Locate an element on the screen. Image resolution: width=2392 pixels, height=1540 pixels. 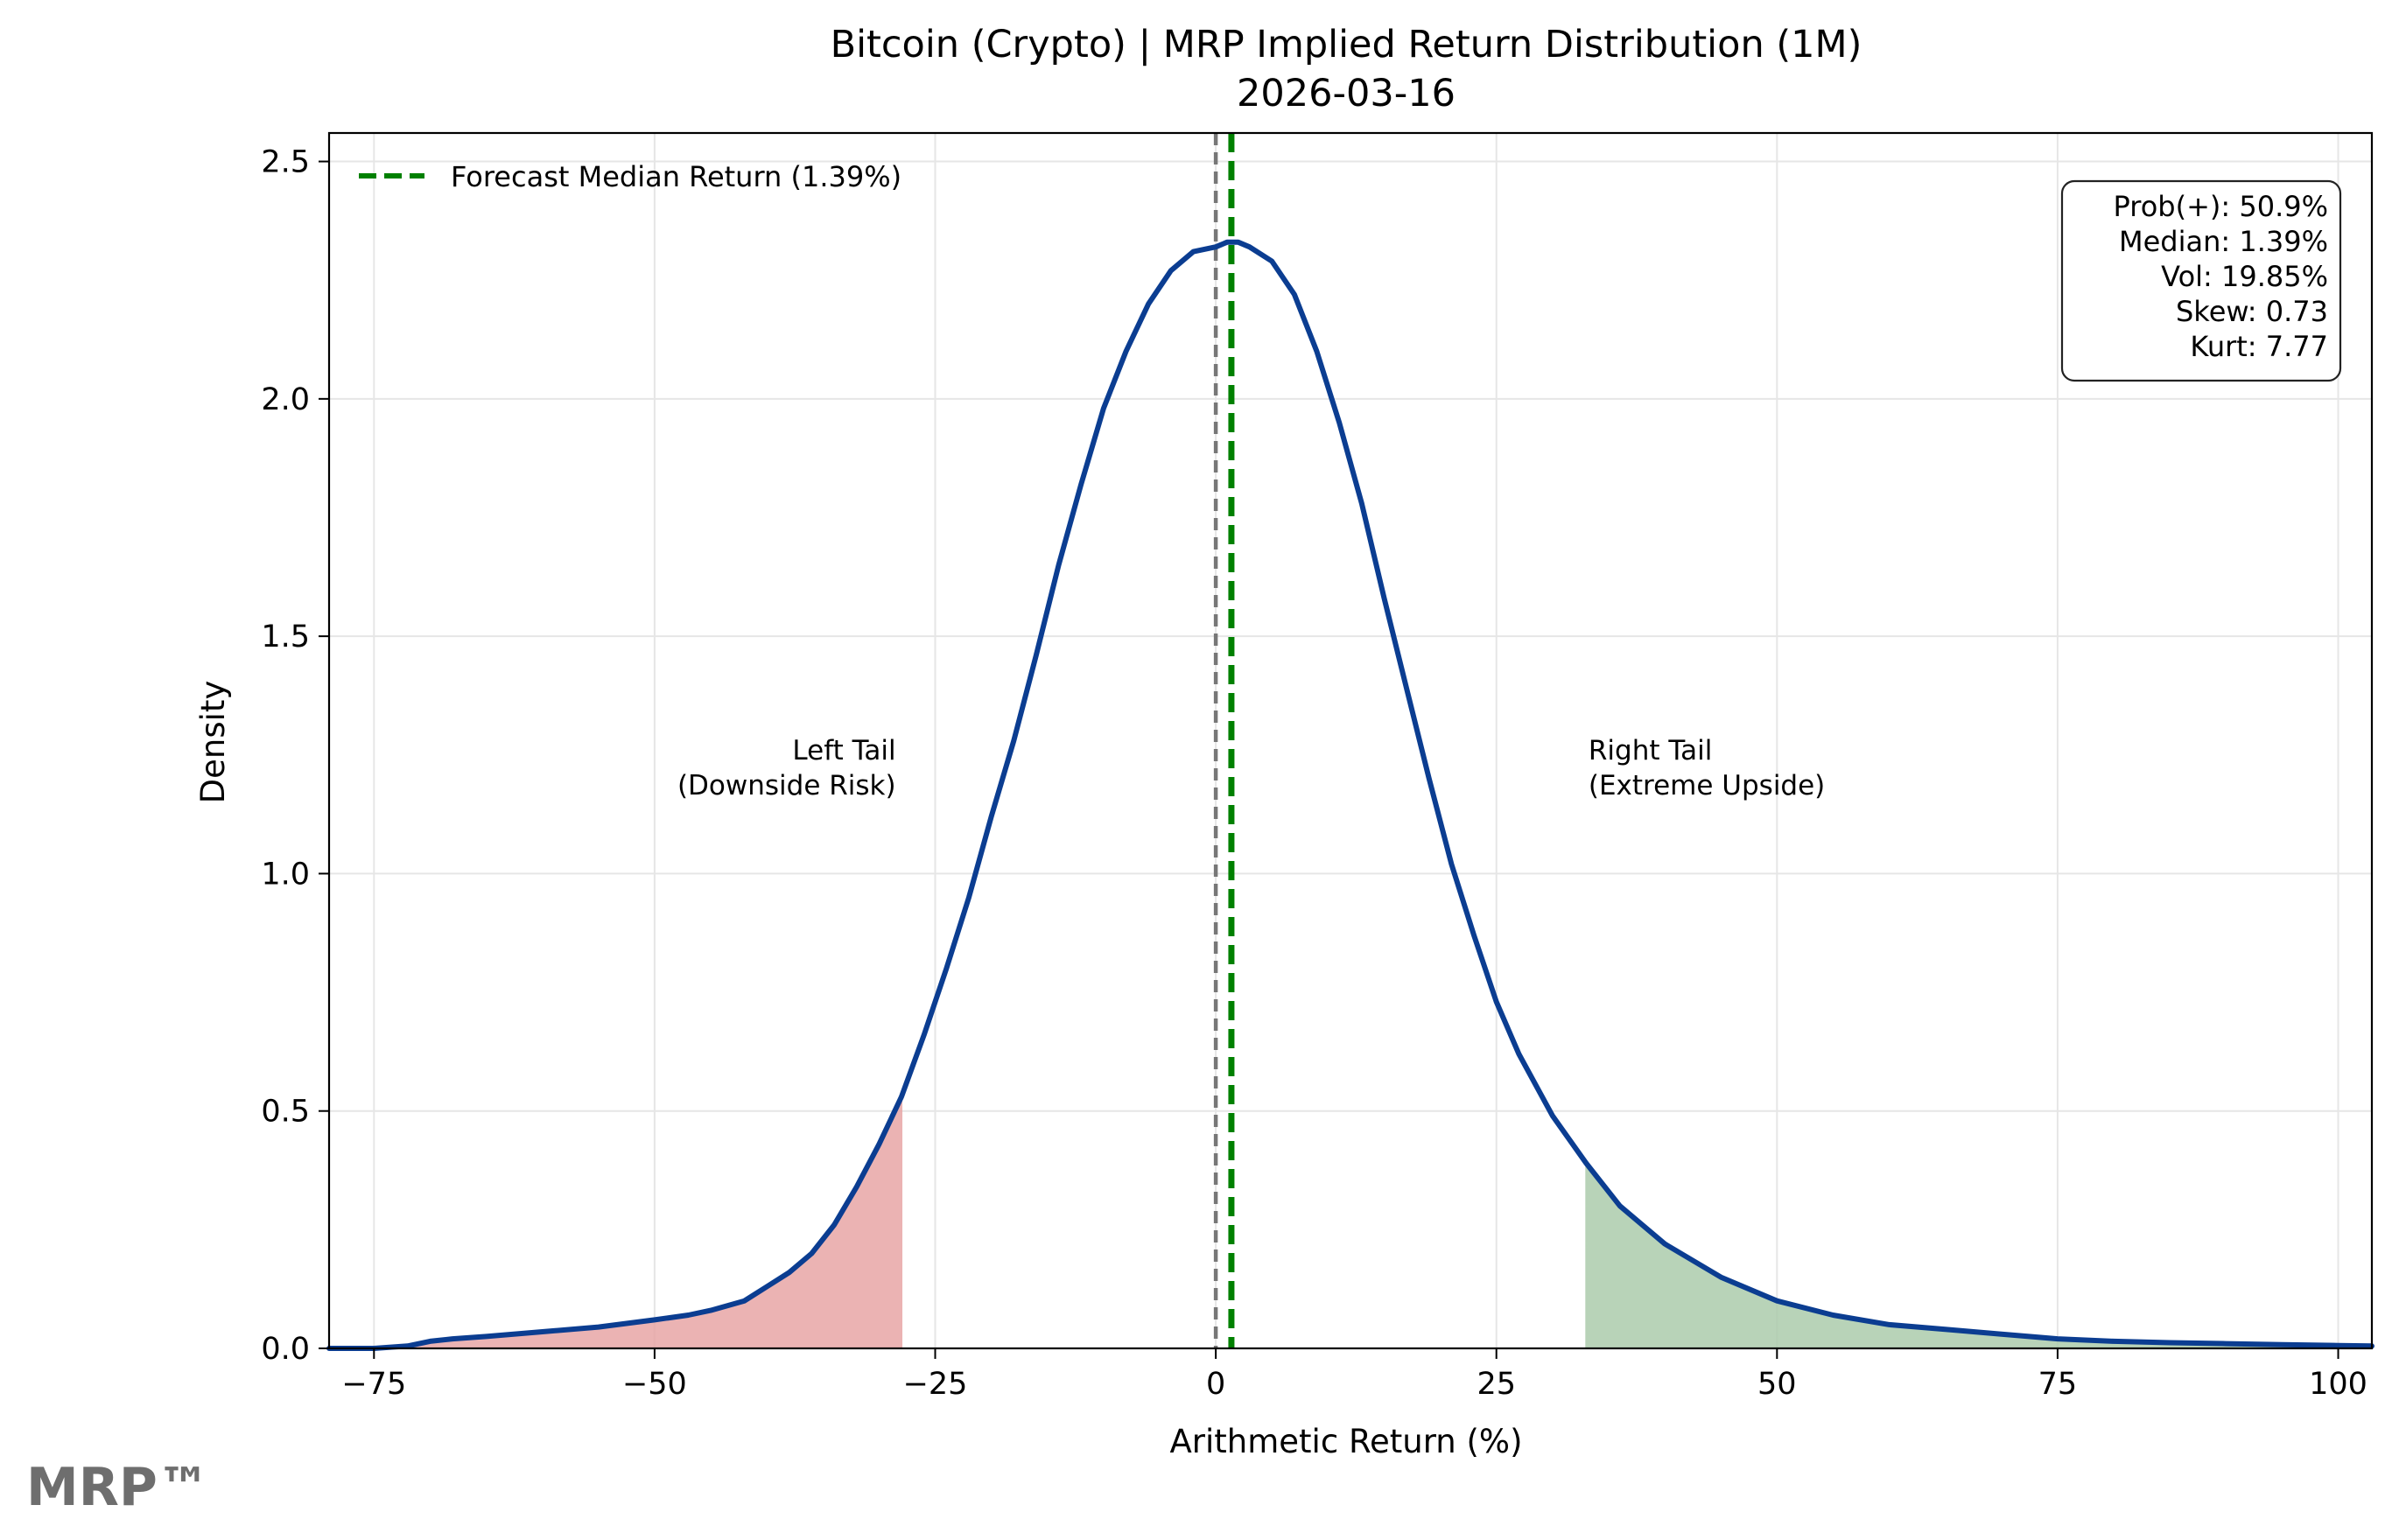
y-tick-label: 1.0 is located at coordinates (285, 874).